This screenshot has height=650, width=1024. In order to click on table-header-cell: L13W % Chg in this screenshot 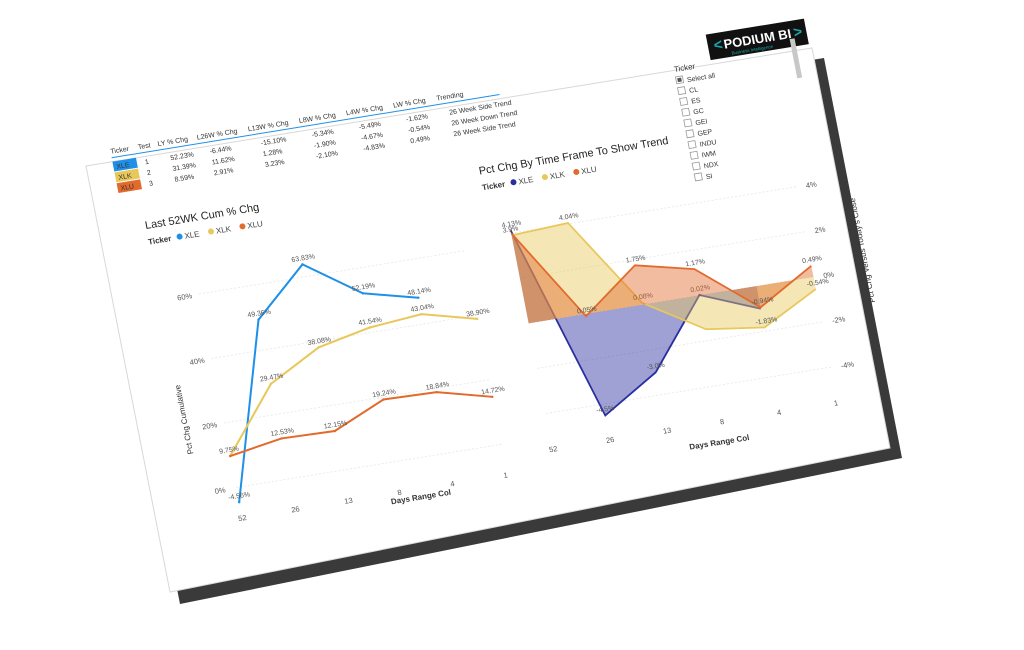, I will do `click(268, 126)`.